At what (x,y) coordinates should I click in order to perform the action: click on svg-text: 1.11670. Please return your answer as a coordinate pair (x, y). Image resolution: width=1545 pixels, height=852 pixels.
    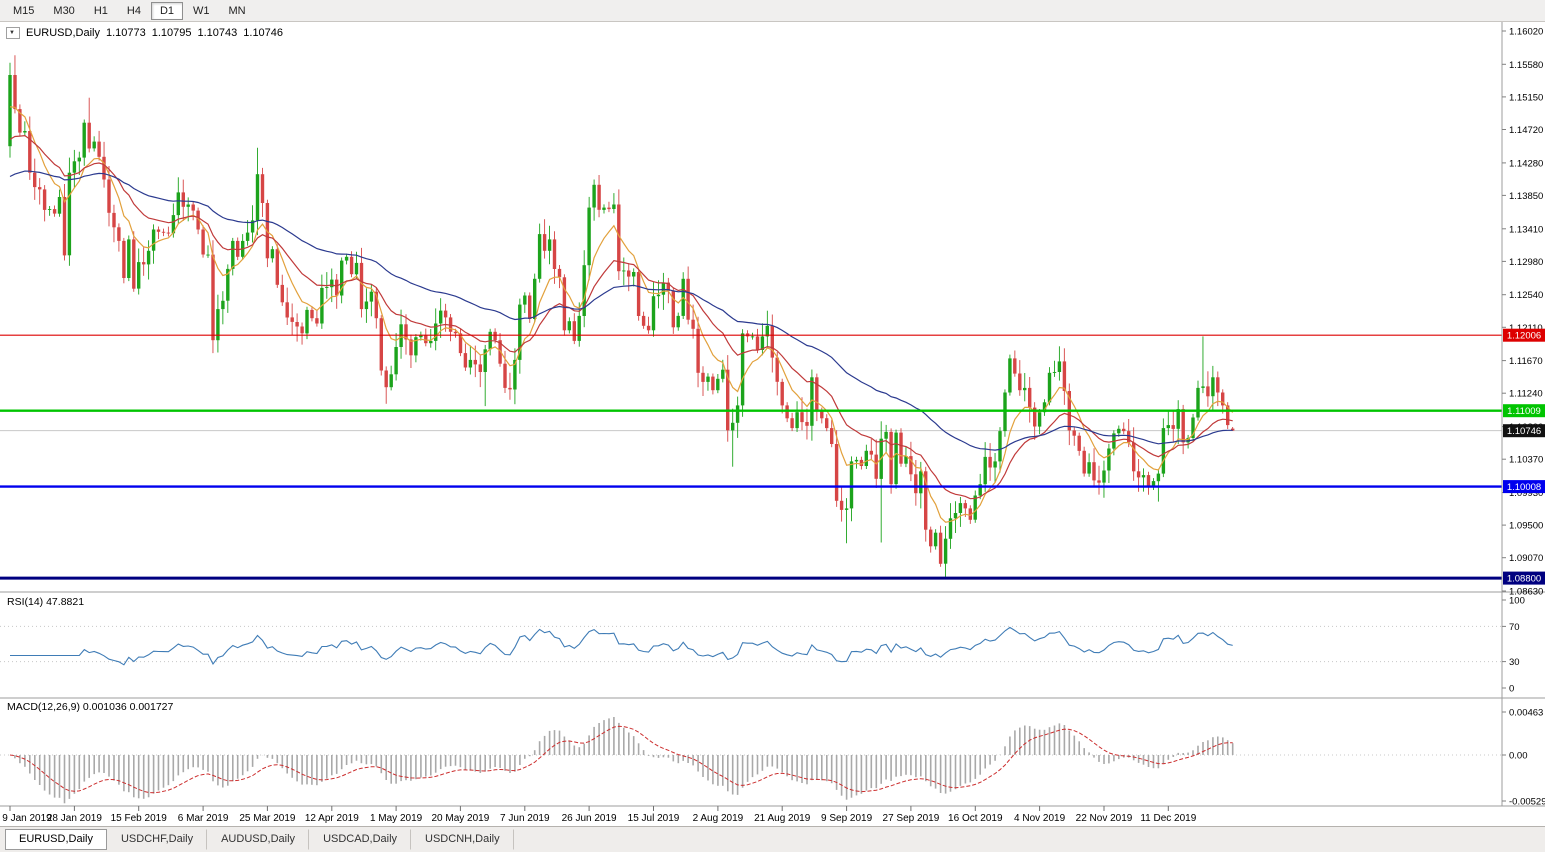
    Looking at the image, I should click on (1526, 361).